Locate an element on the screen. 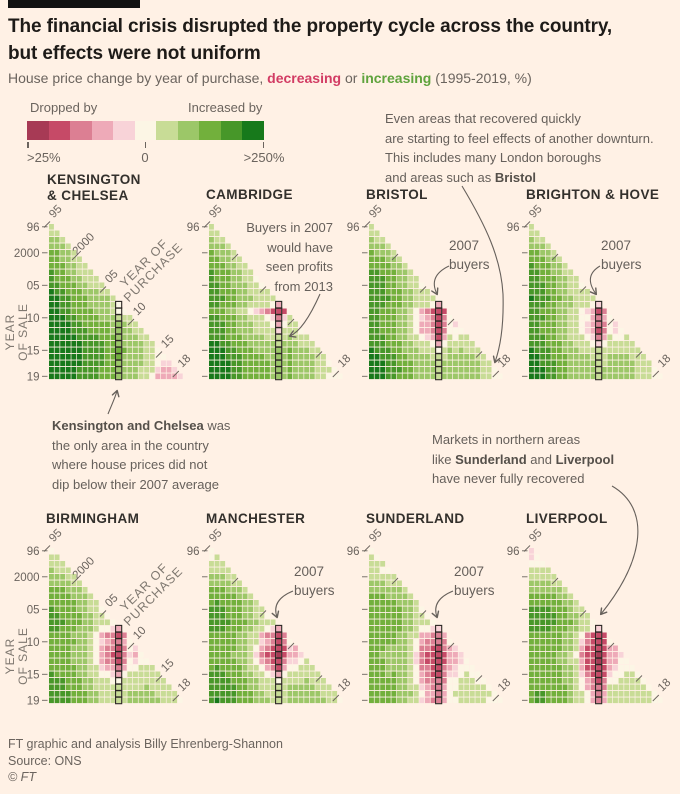  title-line2: but effects were not uniform is located at coordinates (134, 53).